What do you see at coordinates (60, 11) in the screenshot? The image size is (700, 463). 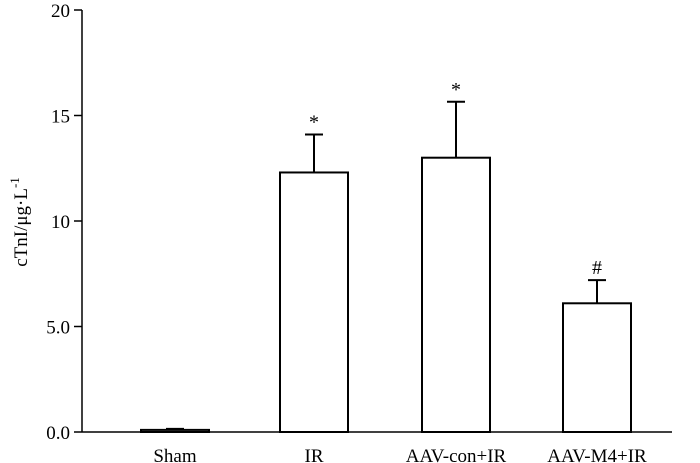 I see `y-tick-label: 20` at bounding box center [60, 11].